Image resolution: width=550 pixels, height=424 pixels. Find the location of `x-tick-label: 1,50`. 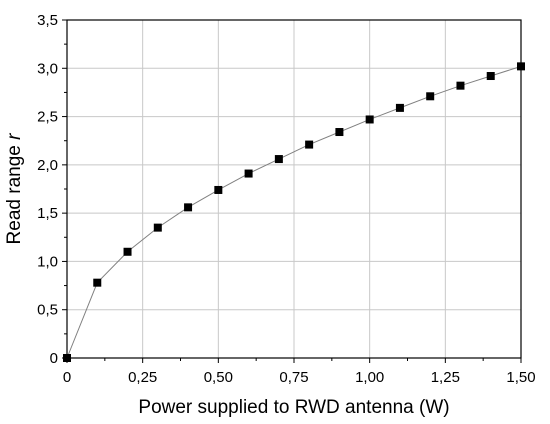

x-tick-label: 1,50 is located at coordinates (520, 377).